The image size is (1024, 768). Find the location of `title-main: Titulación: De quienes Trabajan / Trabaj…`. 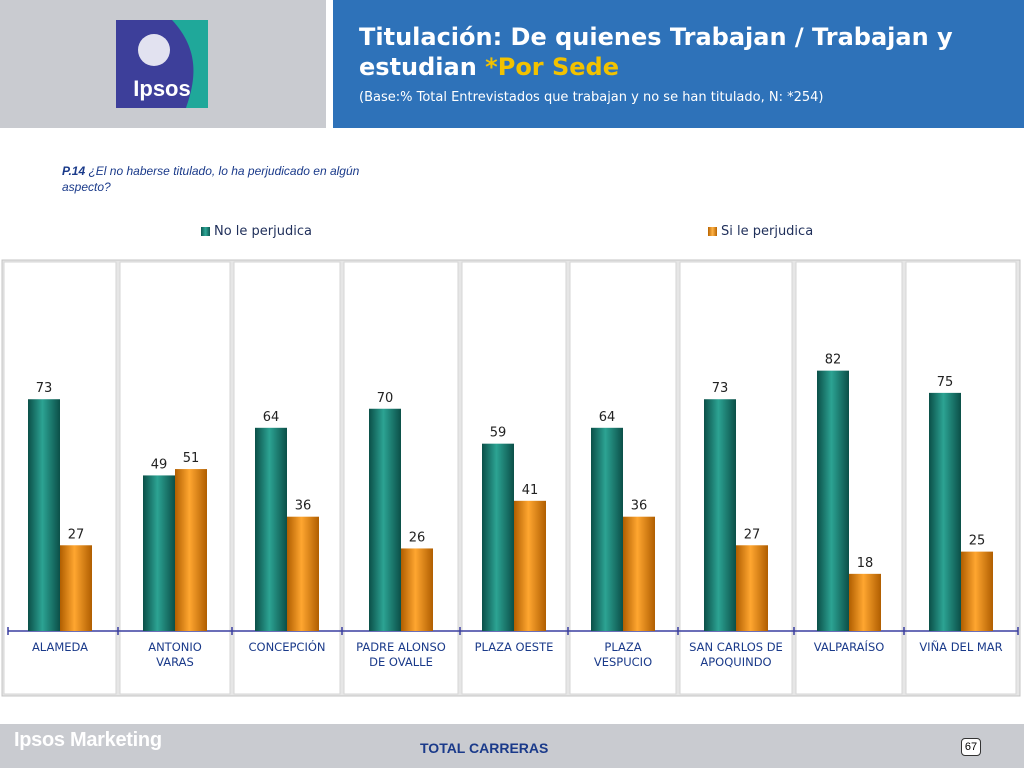

title-main: Titulación: De quienes Trabajan / Trabaj… is located at coordinates (656, 52).